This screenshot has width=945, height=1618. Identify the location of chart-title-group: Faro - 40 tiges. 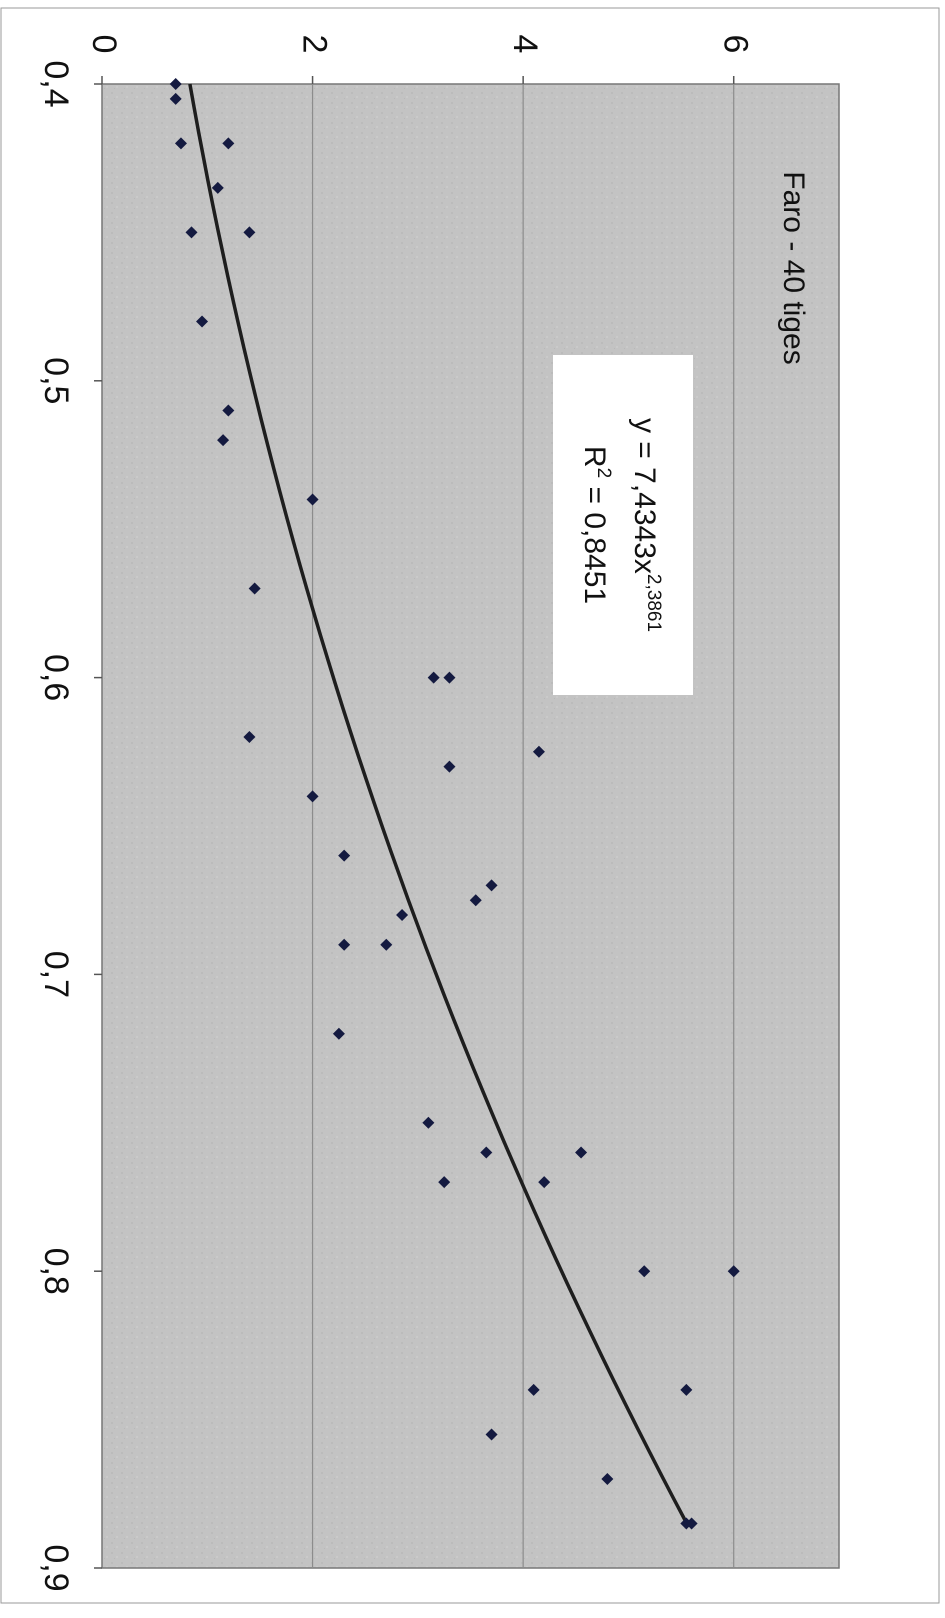
(793, 267).